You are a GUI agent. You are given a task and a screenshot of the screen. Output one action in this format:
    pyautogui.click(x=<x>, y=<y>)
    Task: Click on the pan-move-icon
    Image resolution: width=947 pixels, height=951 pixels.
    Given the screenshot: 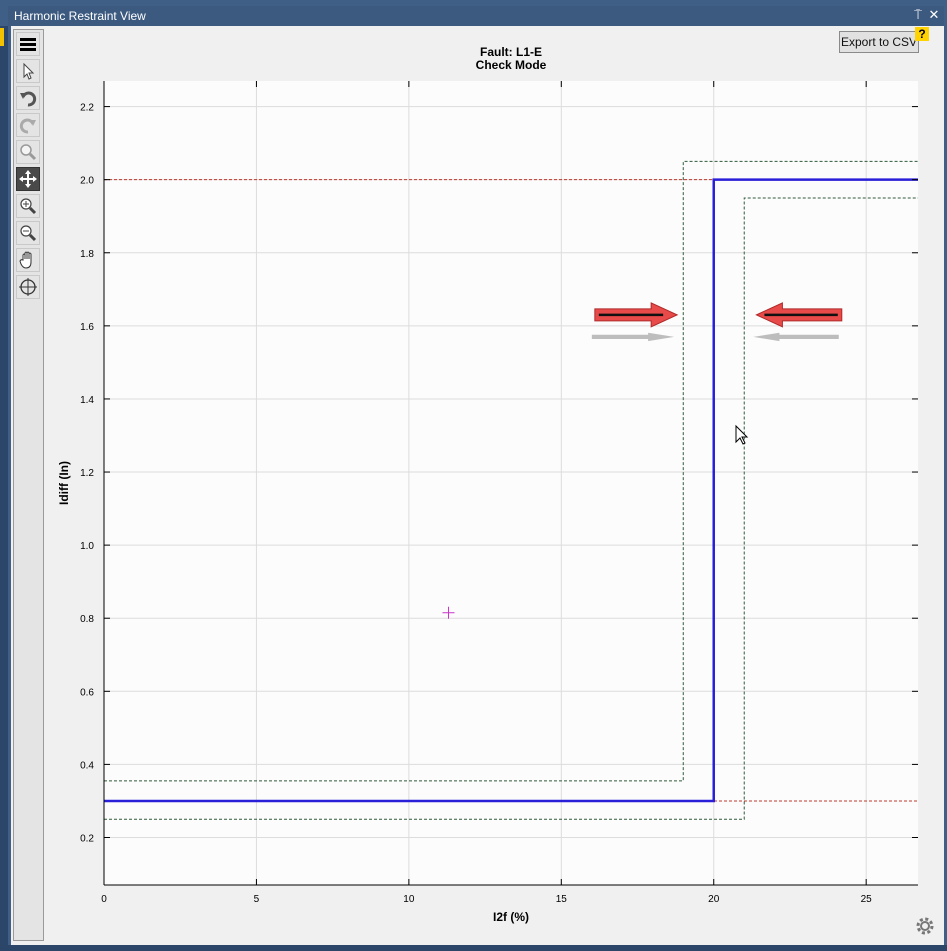 What is the action you would take?
    pyautogui.click(x=28, y=179)
    